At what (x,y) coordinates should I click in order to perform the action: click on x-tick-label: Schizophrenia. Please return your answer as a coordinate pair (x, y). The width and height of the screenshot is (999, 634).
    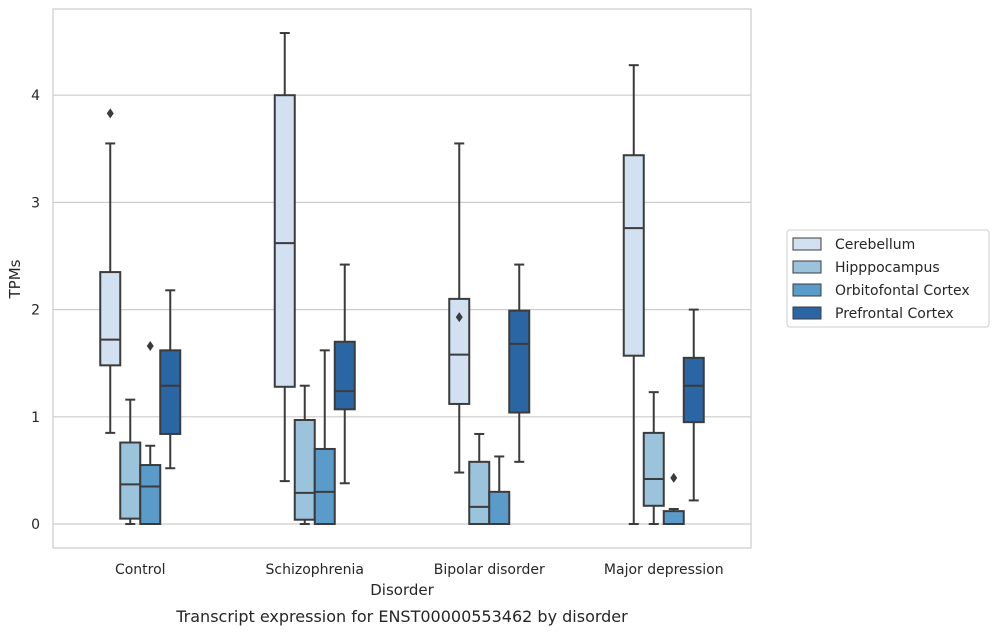
    Looking at the image, I should click on (315, 570).